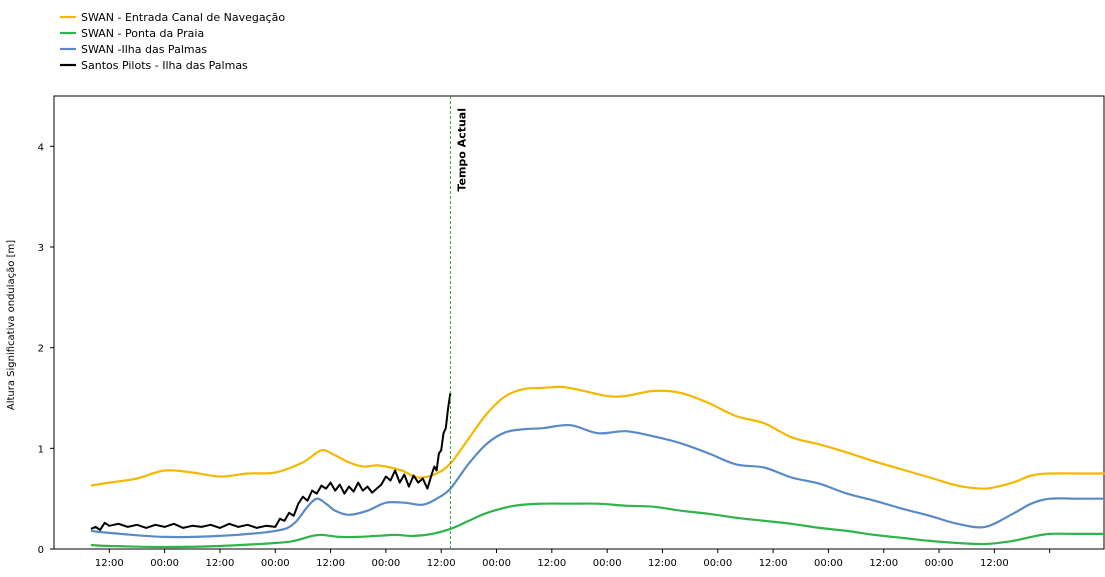 The width and height of the screenshot is (1105, 577). Describe the element at coordinates (144, 49) in the screenshot. I see `legend-label: SWAN -Ilha das Palmas` at that location.